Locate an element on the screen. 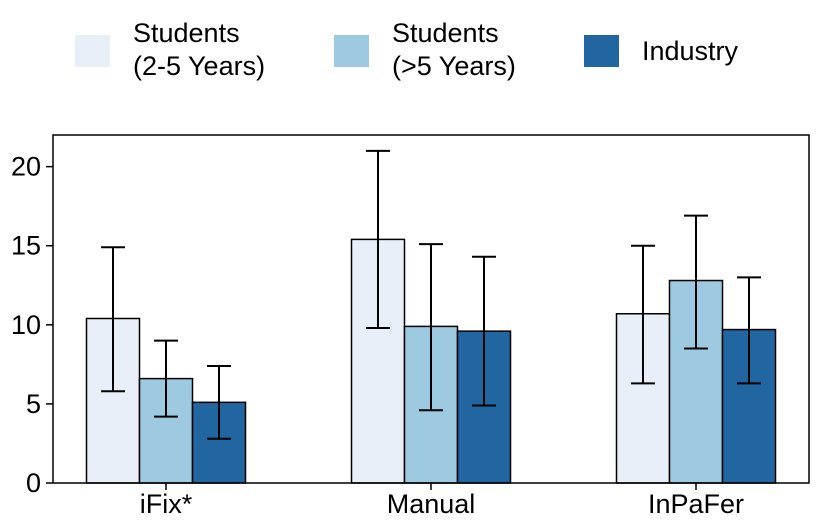  y-axis: 0 5 10 15 20 is located at coordinates (32, 325).